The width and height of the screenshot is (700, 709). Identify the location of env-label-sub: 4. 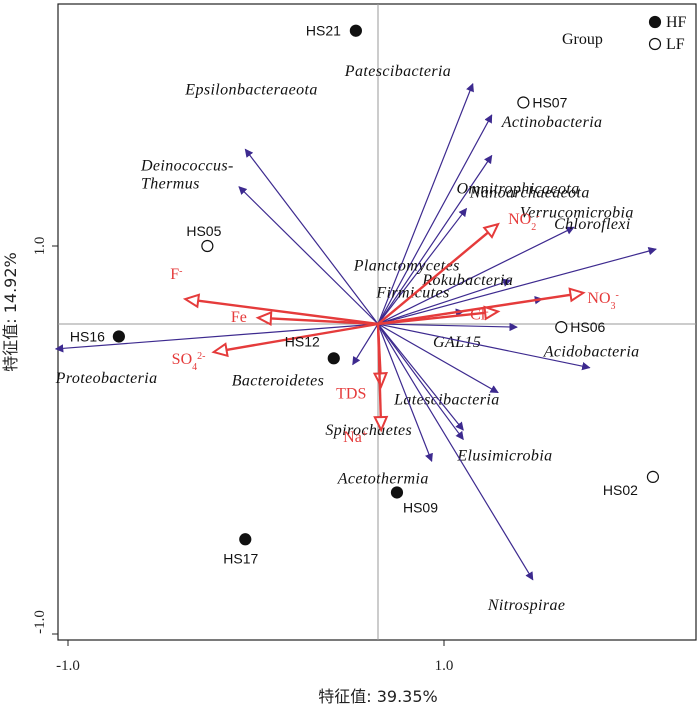
(194, 367).